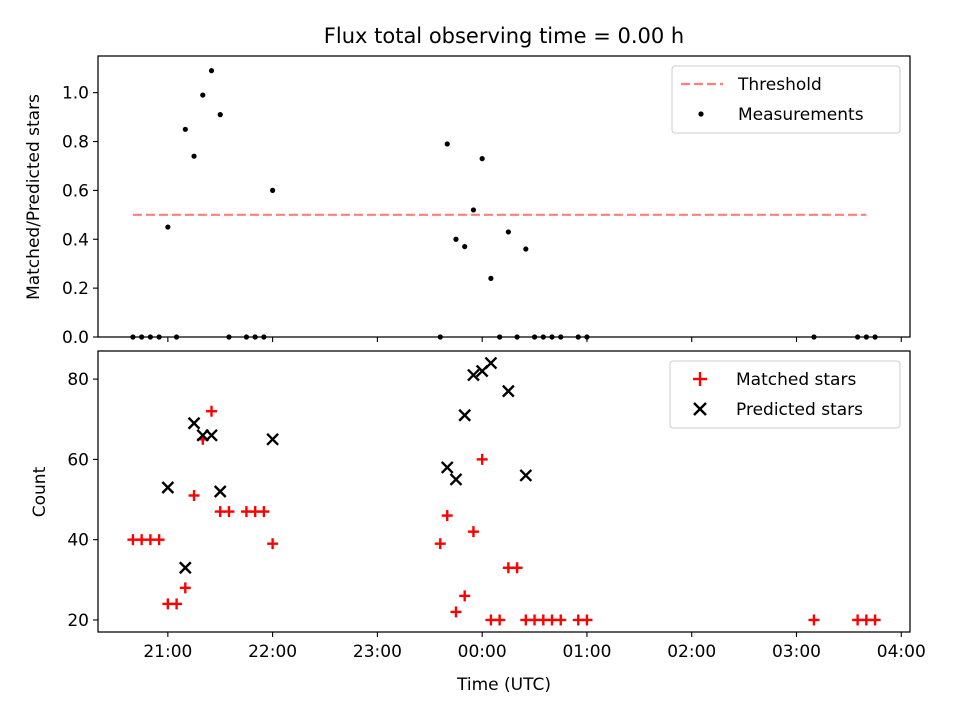 Image resolution: width=960 pixels, height=720 pixels. Describe the element at coordinates (801, 115) in the screenshot. I see `legend-measurements-label: Measurements` at that location.